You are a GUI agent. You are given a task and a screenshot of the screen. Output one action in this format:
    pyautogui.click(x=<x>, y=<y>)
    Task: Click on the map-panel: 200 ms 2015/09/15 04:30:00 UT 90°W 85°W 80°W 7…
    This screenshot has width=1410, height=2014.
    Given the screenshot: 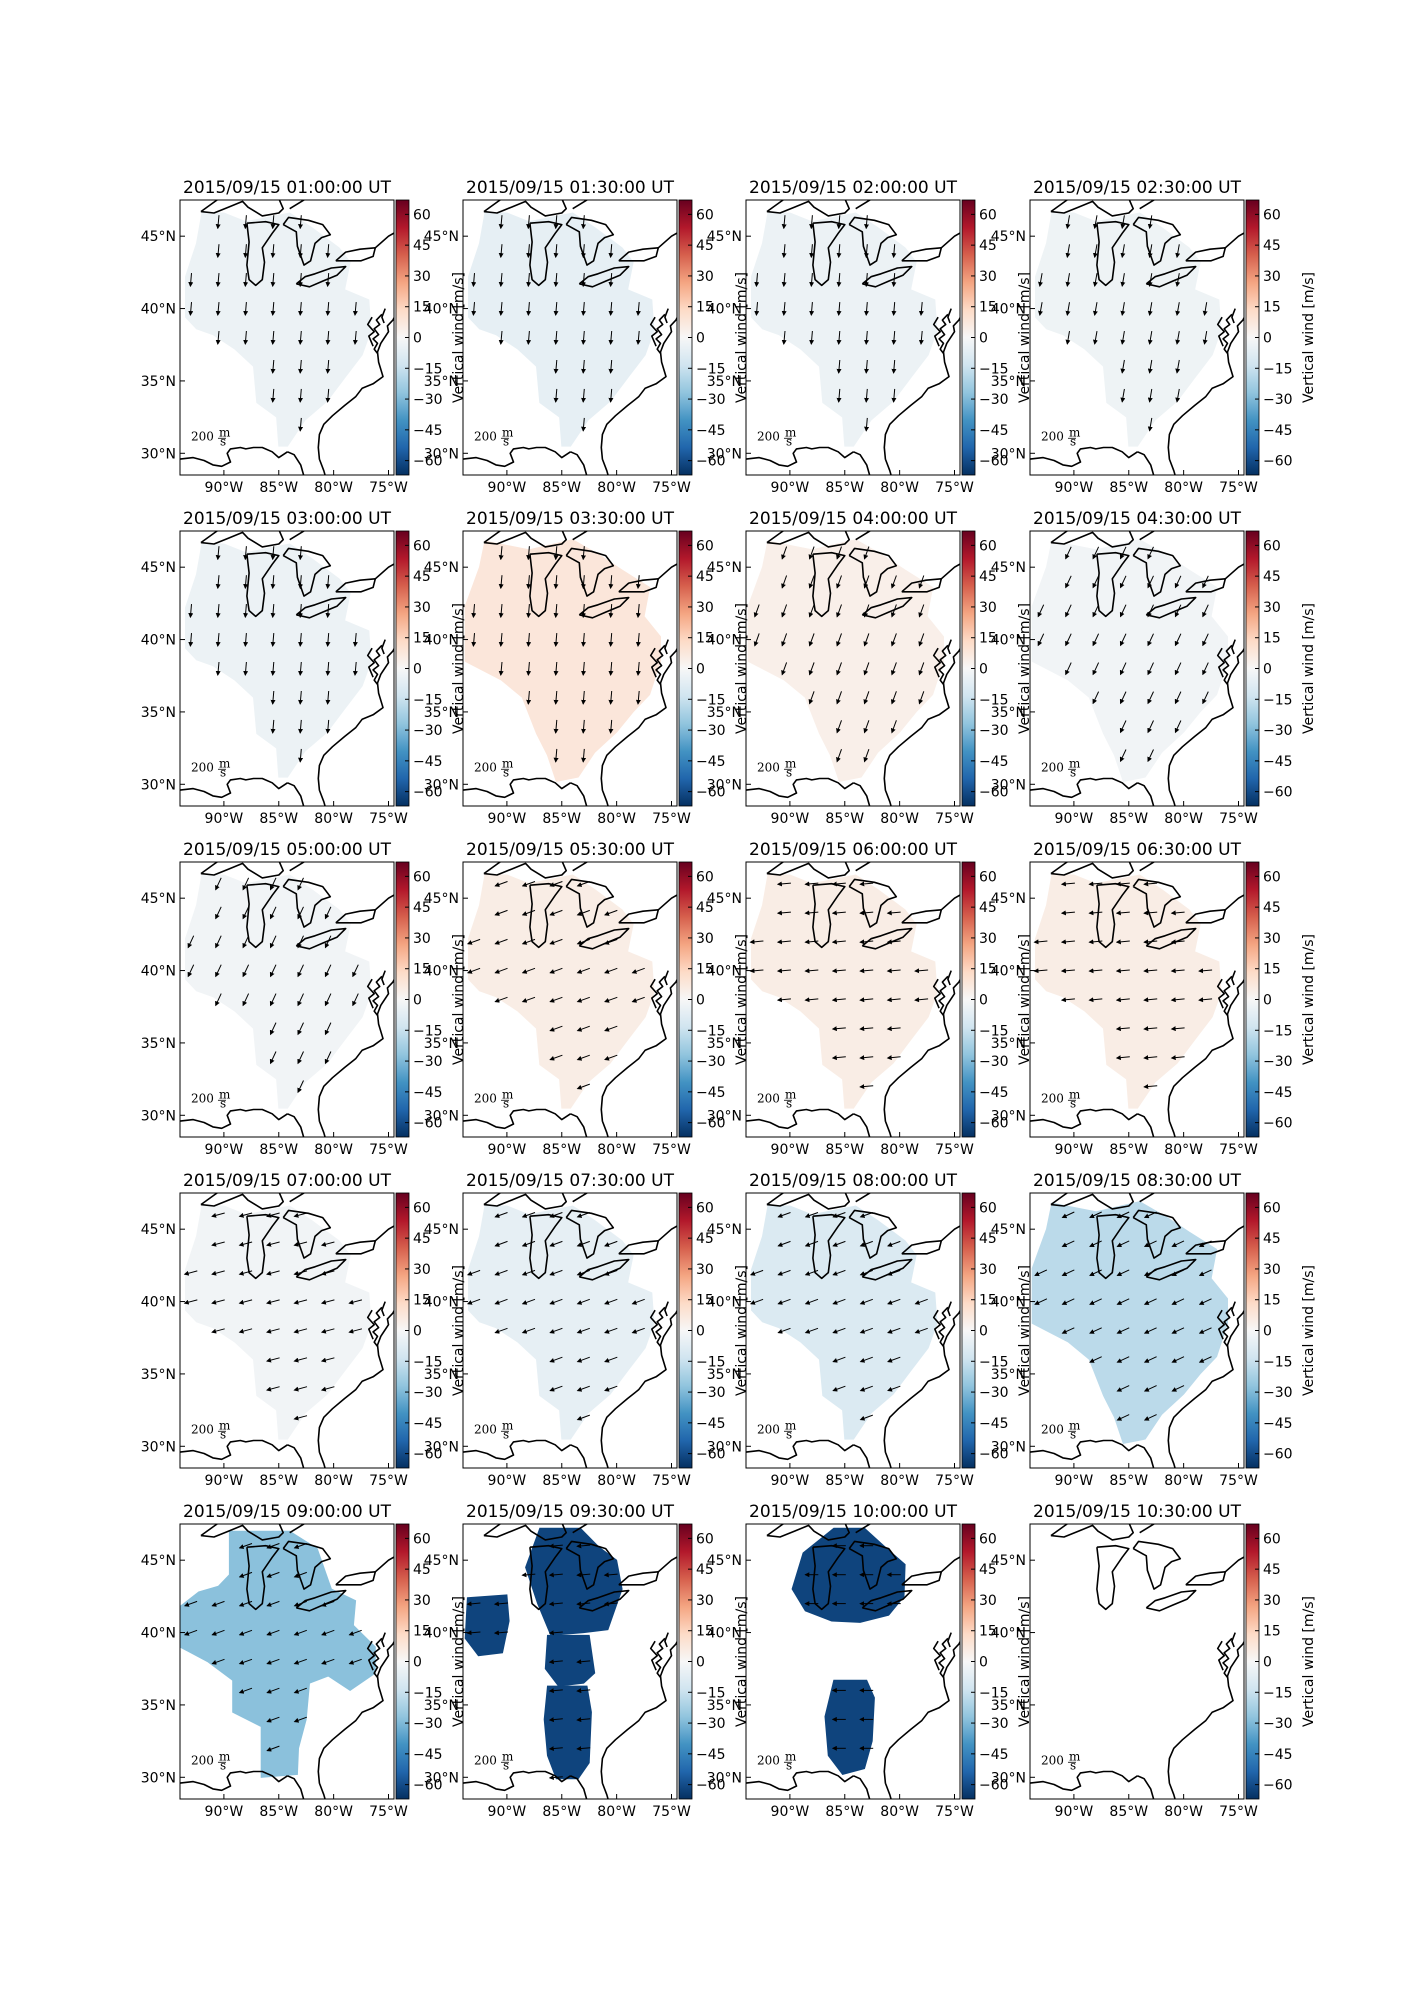 What is the action you would take?
    pyautogui.click(x=1154, y=668)
    